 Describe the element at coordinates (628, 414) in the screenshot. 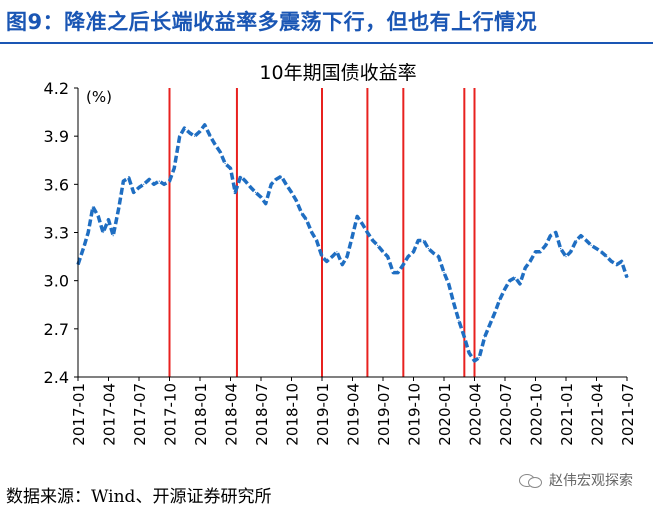

I see `x-tick-label: 2021-07` at that location.